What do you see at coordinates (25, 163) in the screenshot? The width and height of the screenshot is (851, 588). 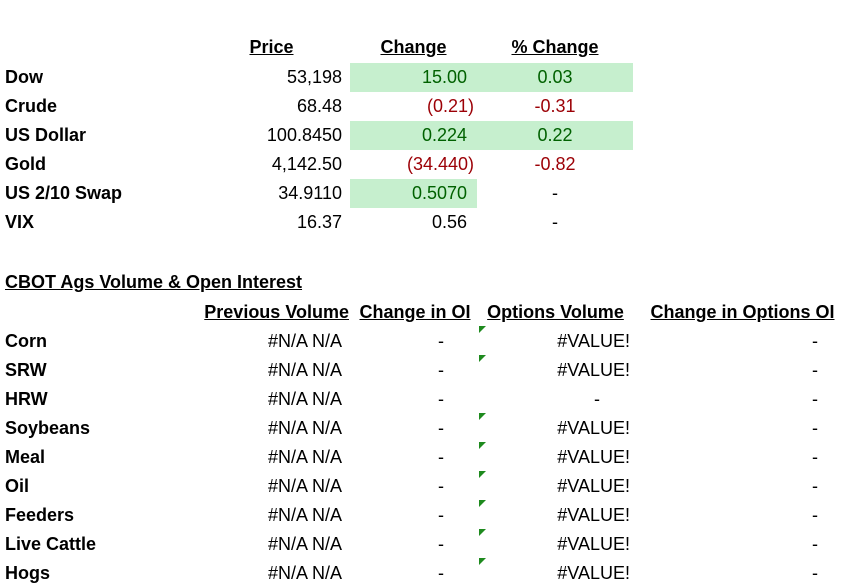 I see `row-label: Gold` at bounding box center [25, 163].